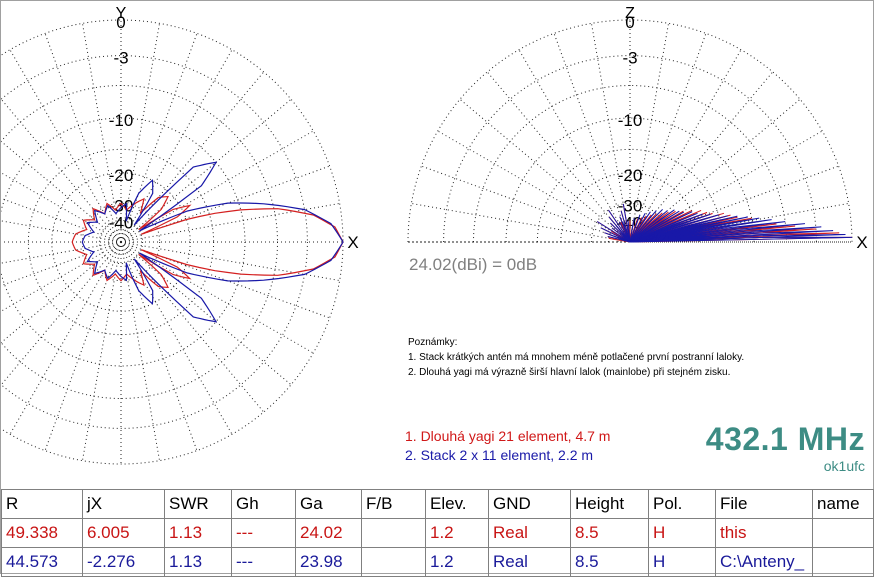 The height and width of the screenshot is (577, 874). Describe the element at coordinates (42, 533) in the screenshot. I see `cell-r: 49.338` at that location.